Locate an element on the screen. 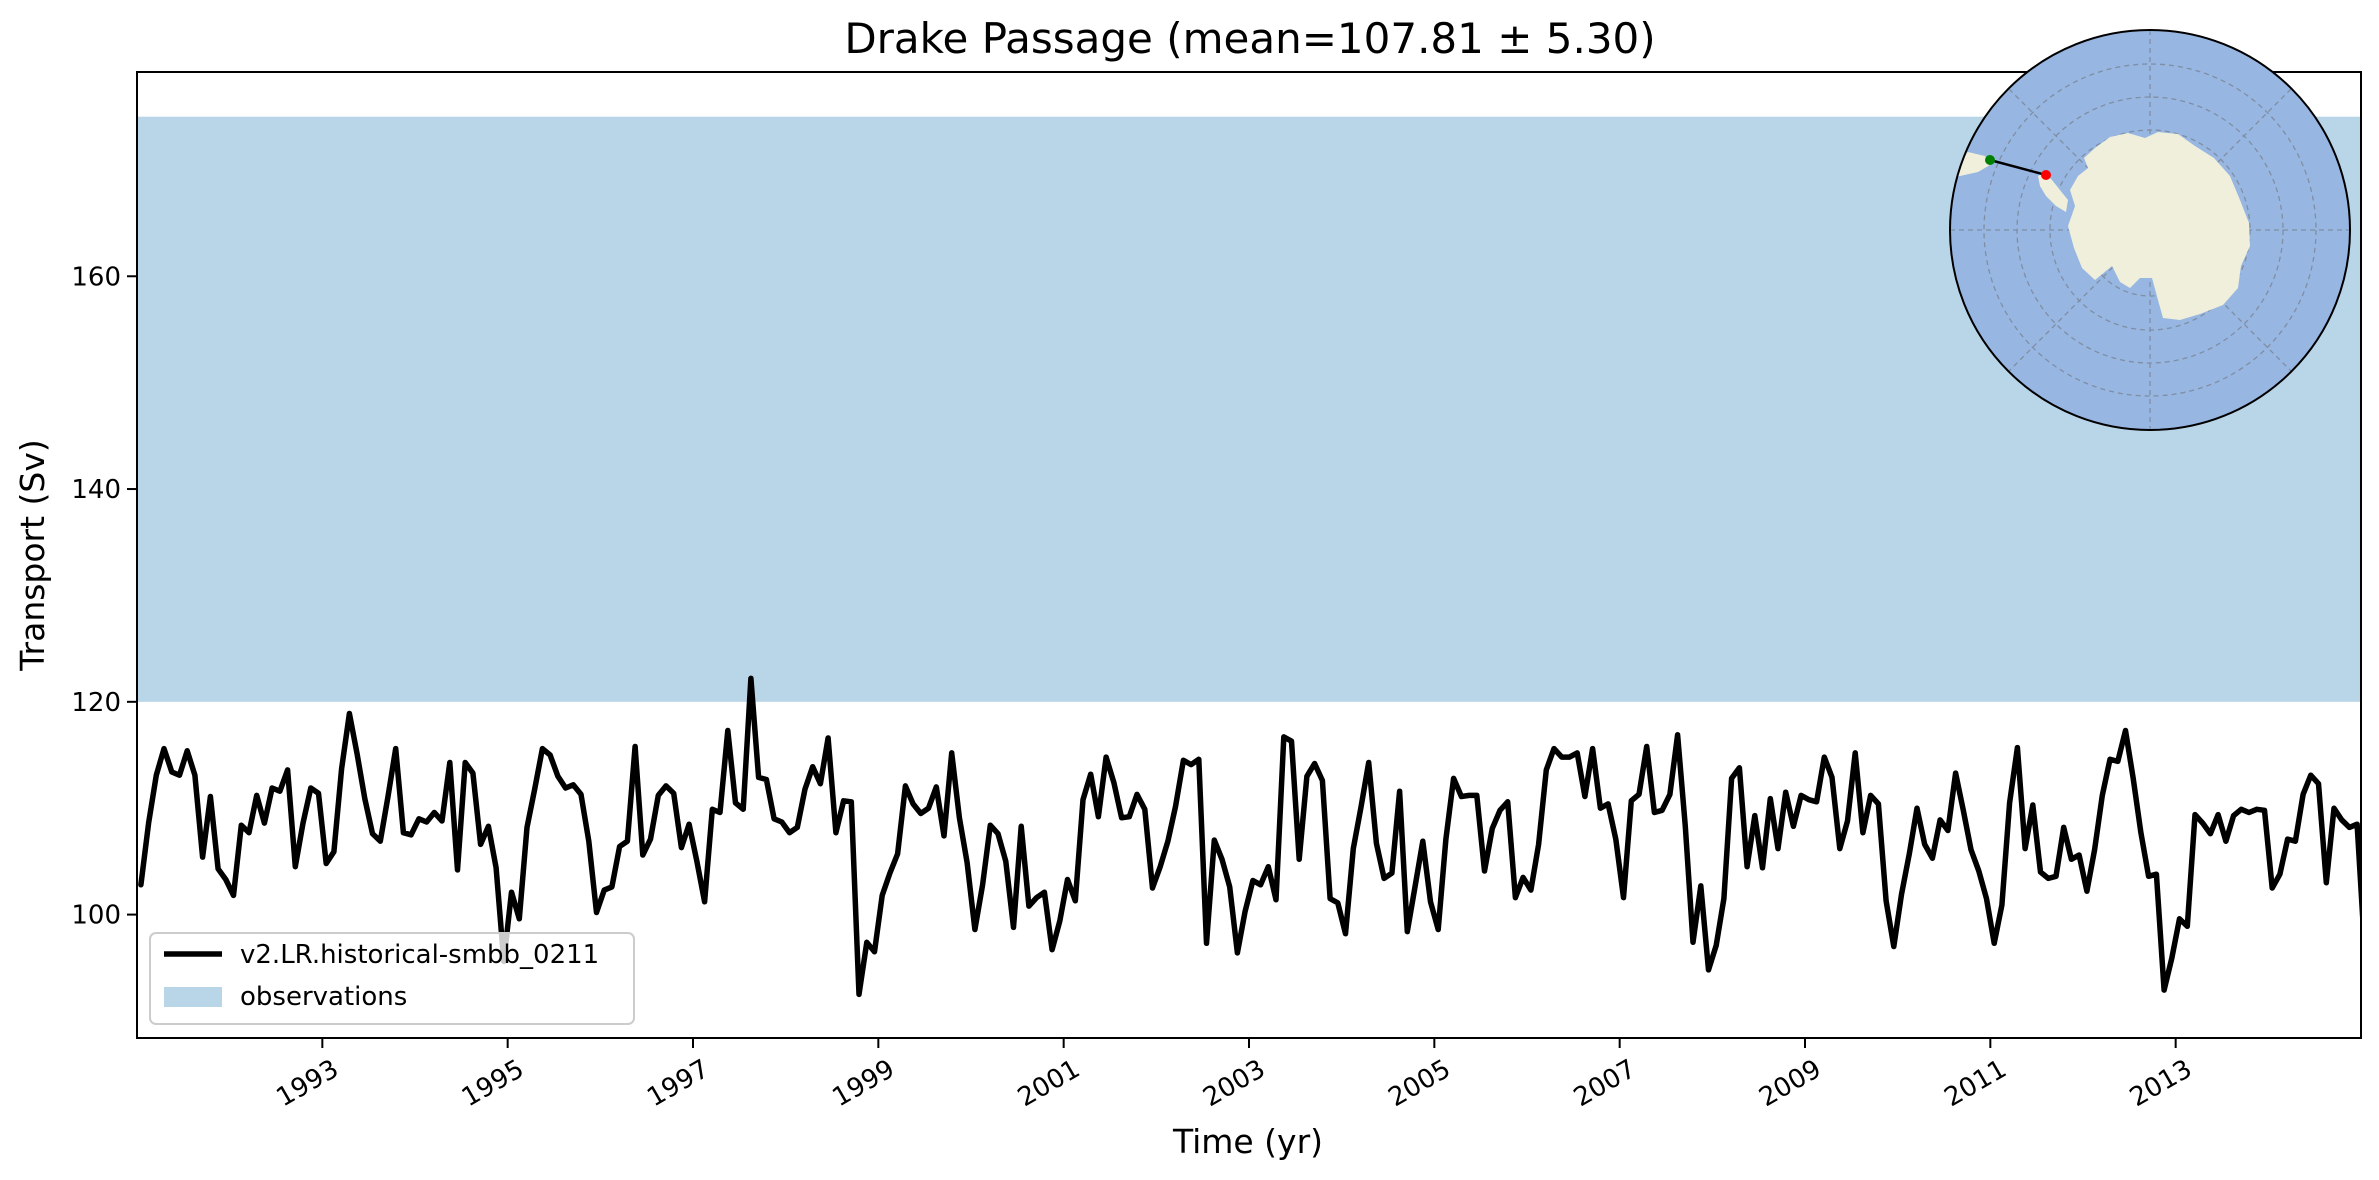 Image resolution: width=2379 pixels, height=1180 pixels. legend-box is located at coordinates (392, 978).